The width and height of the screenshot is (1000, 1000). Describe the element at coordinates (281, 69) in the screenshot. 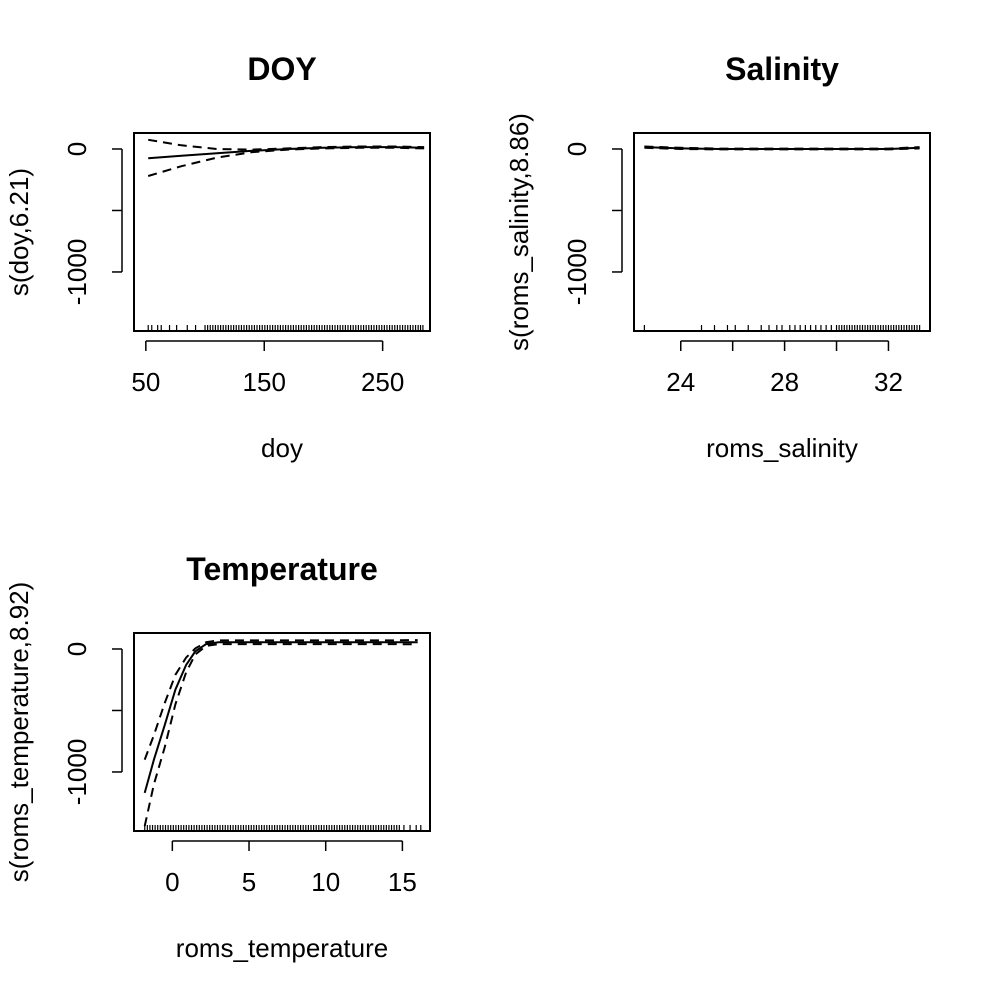

I see `panel-title: DOY` at that location.